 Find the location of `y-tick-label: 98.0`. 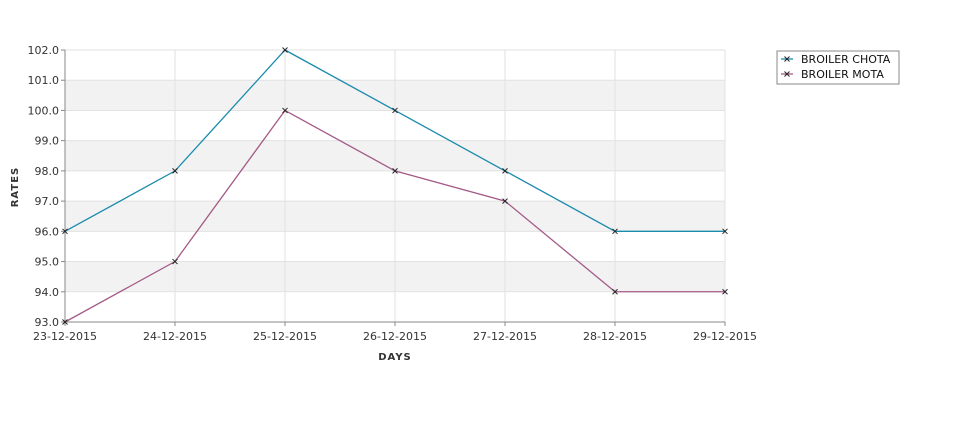

y-tick-label: 98.0 is located at coordinates (47, 171).